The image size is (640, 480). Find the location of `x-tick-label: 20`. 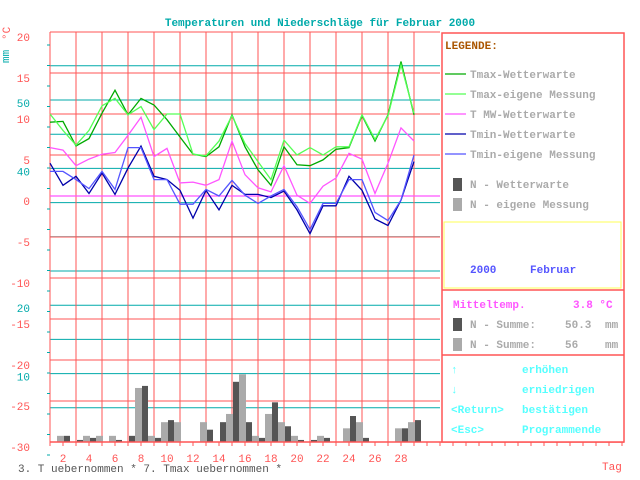

x-tick-label: 20 is located at coordinates (296, 460).